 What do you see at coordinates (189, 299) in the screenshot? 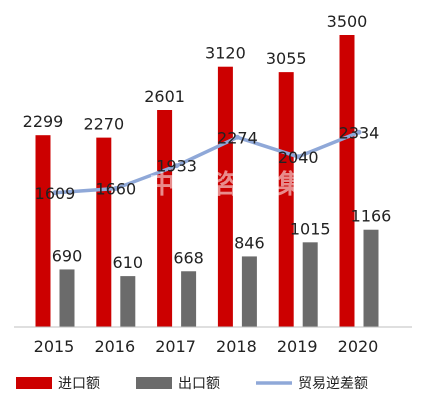
I see `export-bar-2017` at bounding box center [189, 299].